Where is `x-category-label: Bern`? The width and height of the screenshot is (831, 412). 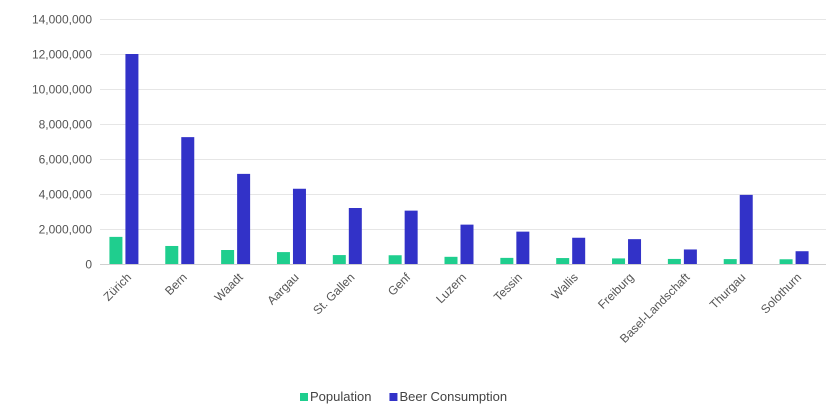 x-category-label: Bern is located at coordinates (176, 284).